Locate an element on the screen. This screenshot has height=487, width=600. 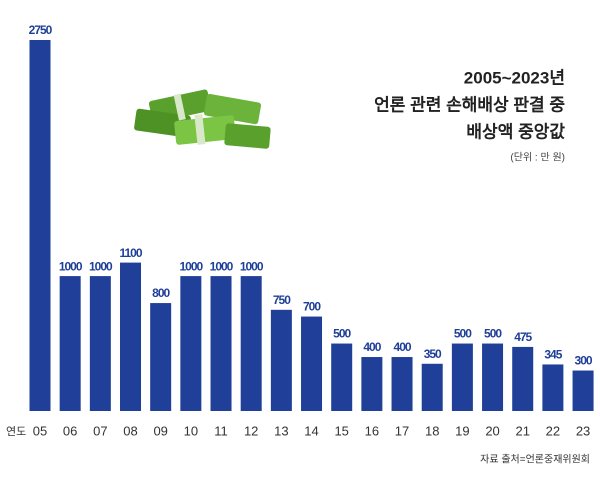
value-label: 700 is located at coordinates (312, 307).